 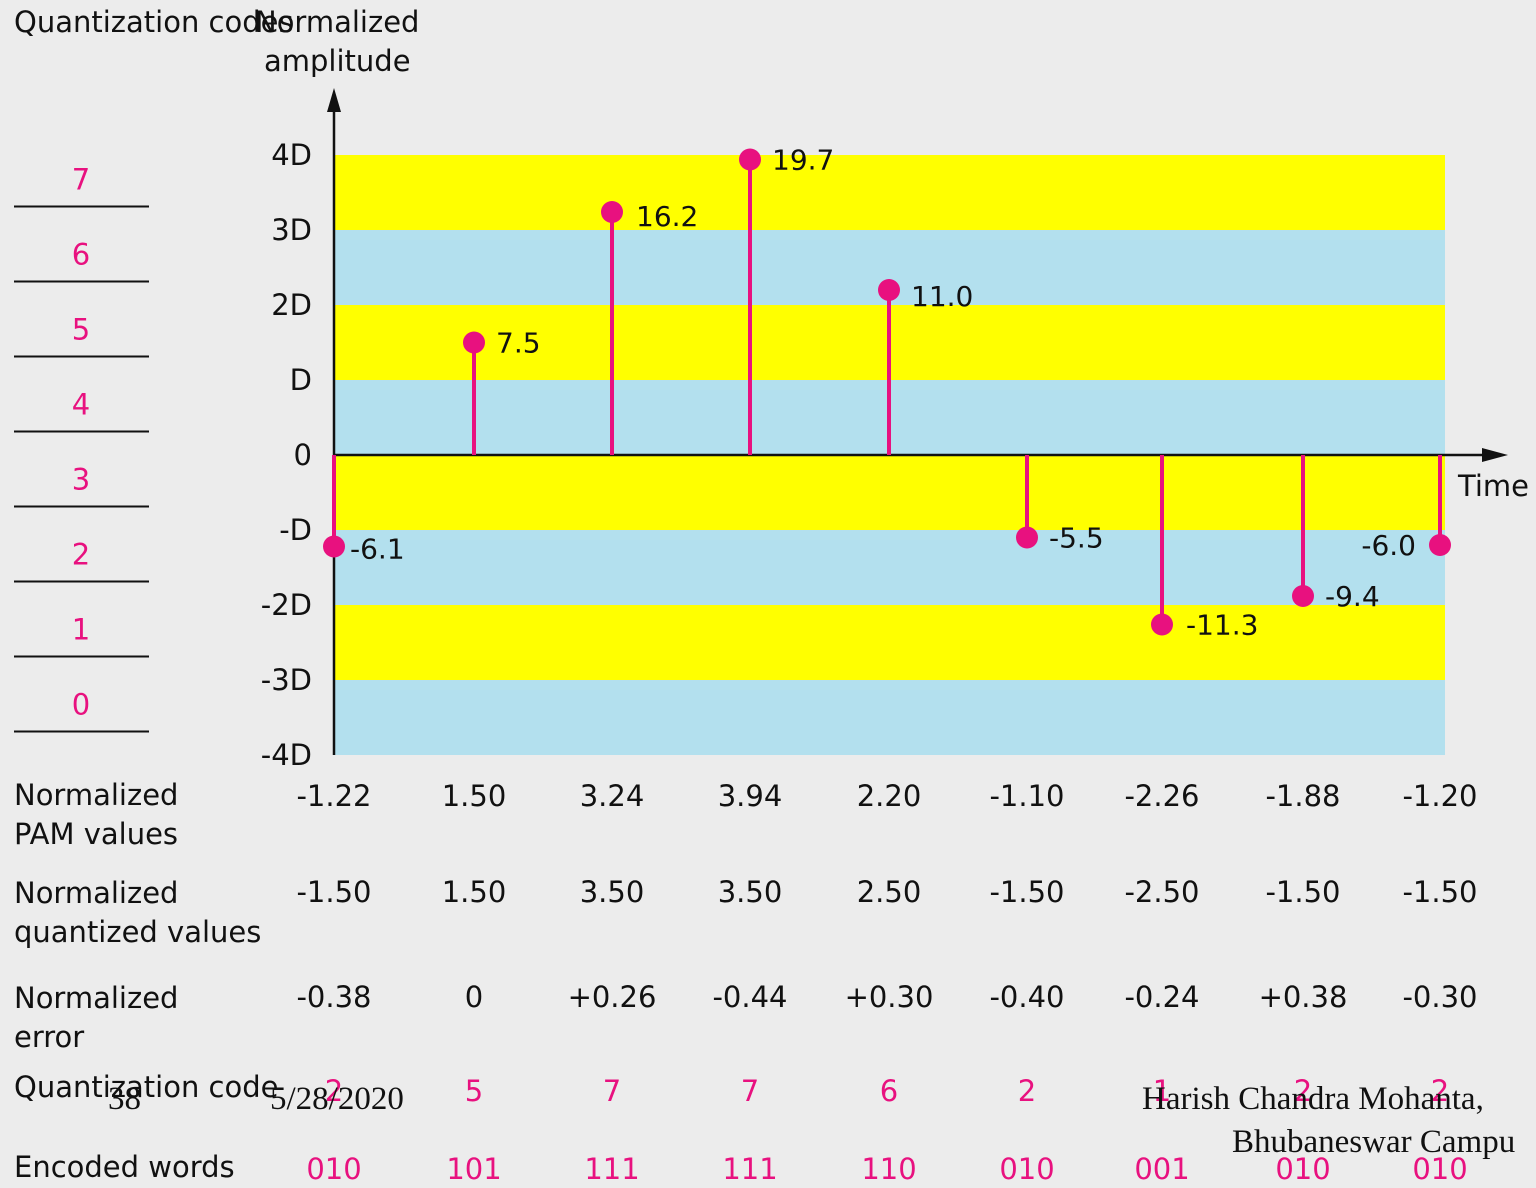 What do you see at coordinates (803, 160) in the screenshot?
I see `stem-value-label-4: 19.7` at bounding box center [803, 160].